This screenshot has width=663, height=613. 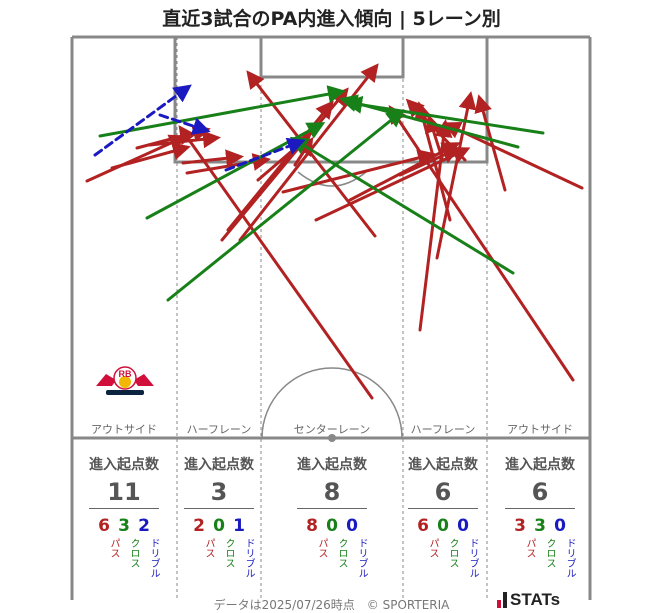 What do you see at coordinates (113, 548) in the screenshot?
I see `lane-0-pass-label: パス` at bounding box center [113, 548].